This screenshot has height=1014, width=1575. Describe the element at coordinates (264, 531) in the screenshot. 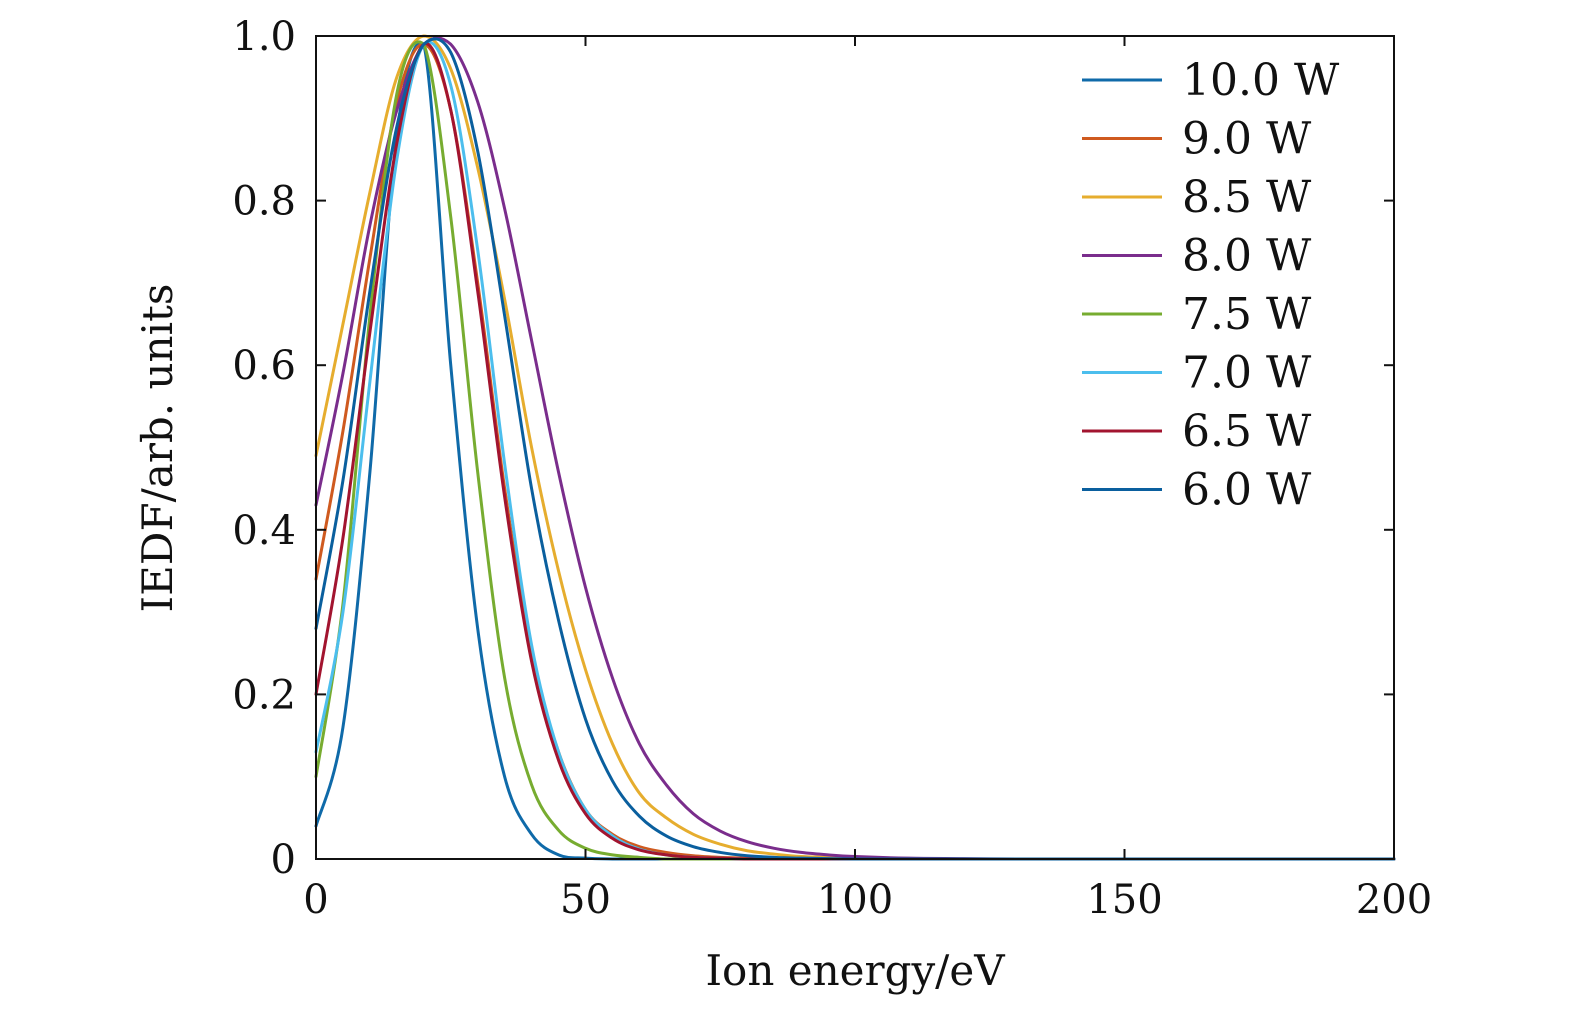

I see `y-tick-label: 0.4` at that location.